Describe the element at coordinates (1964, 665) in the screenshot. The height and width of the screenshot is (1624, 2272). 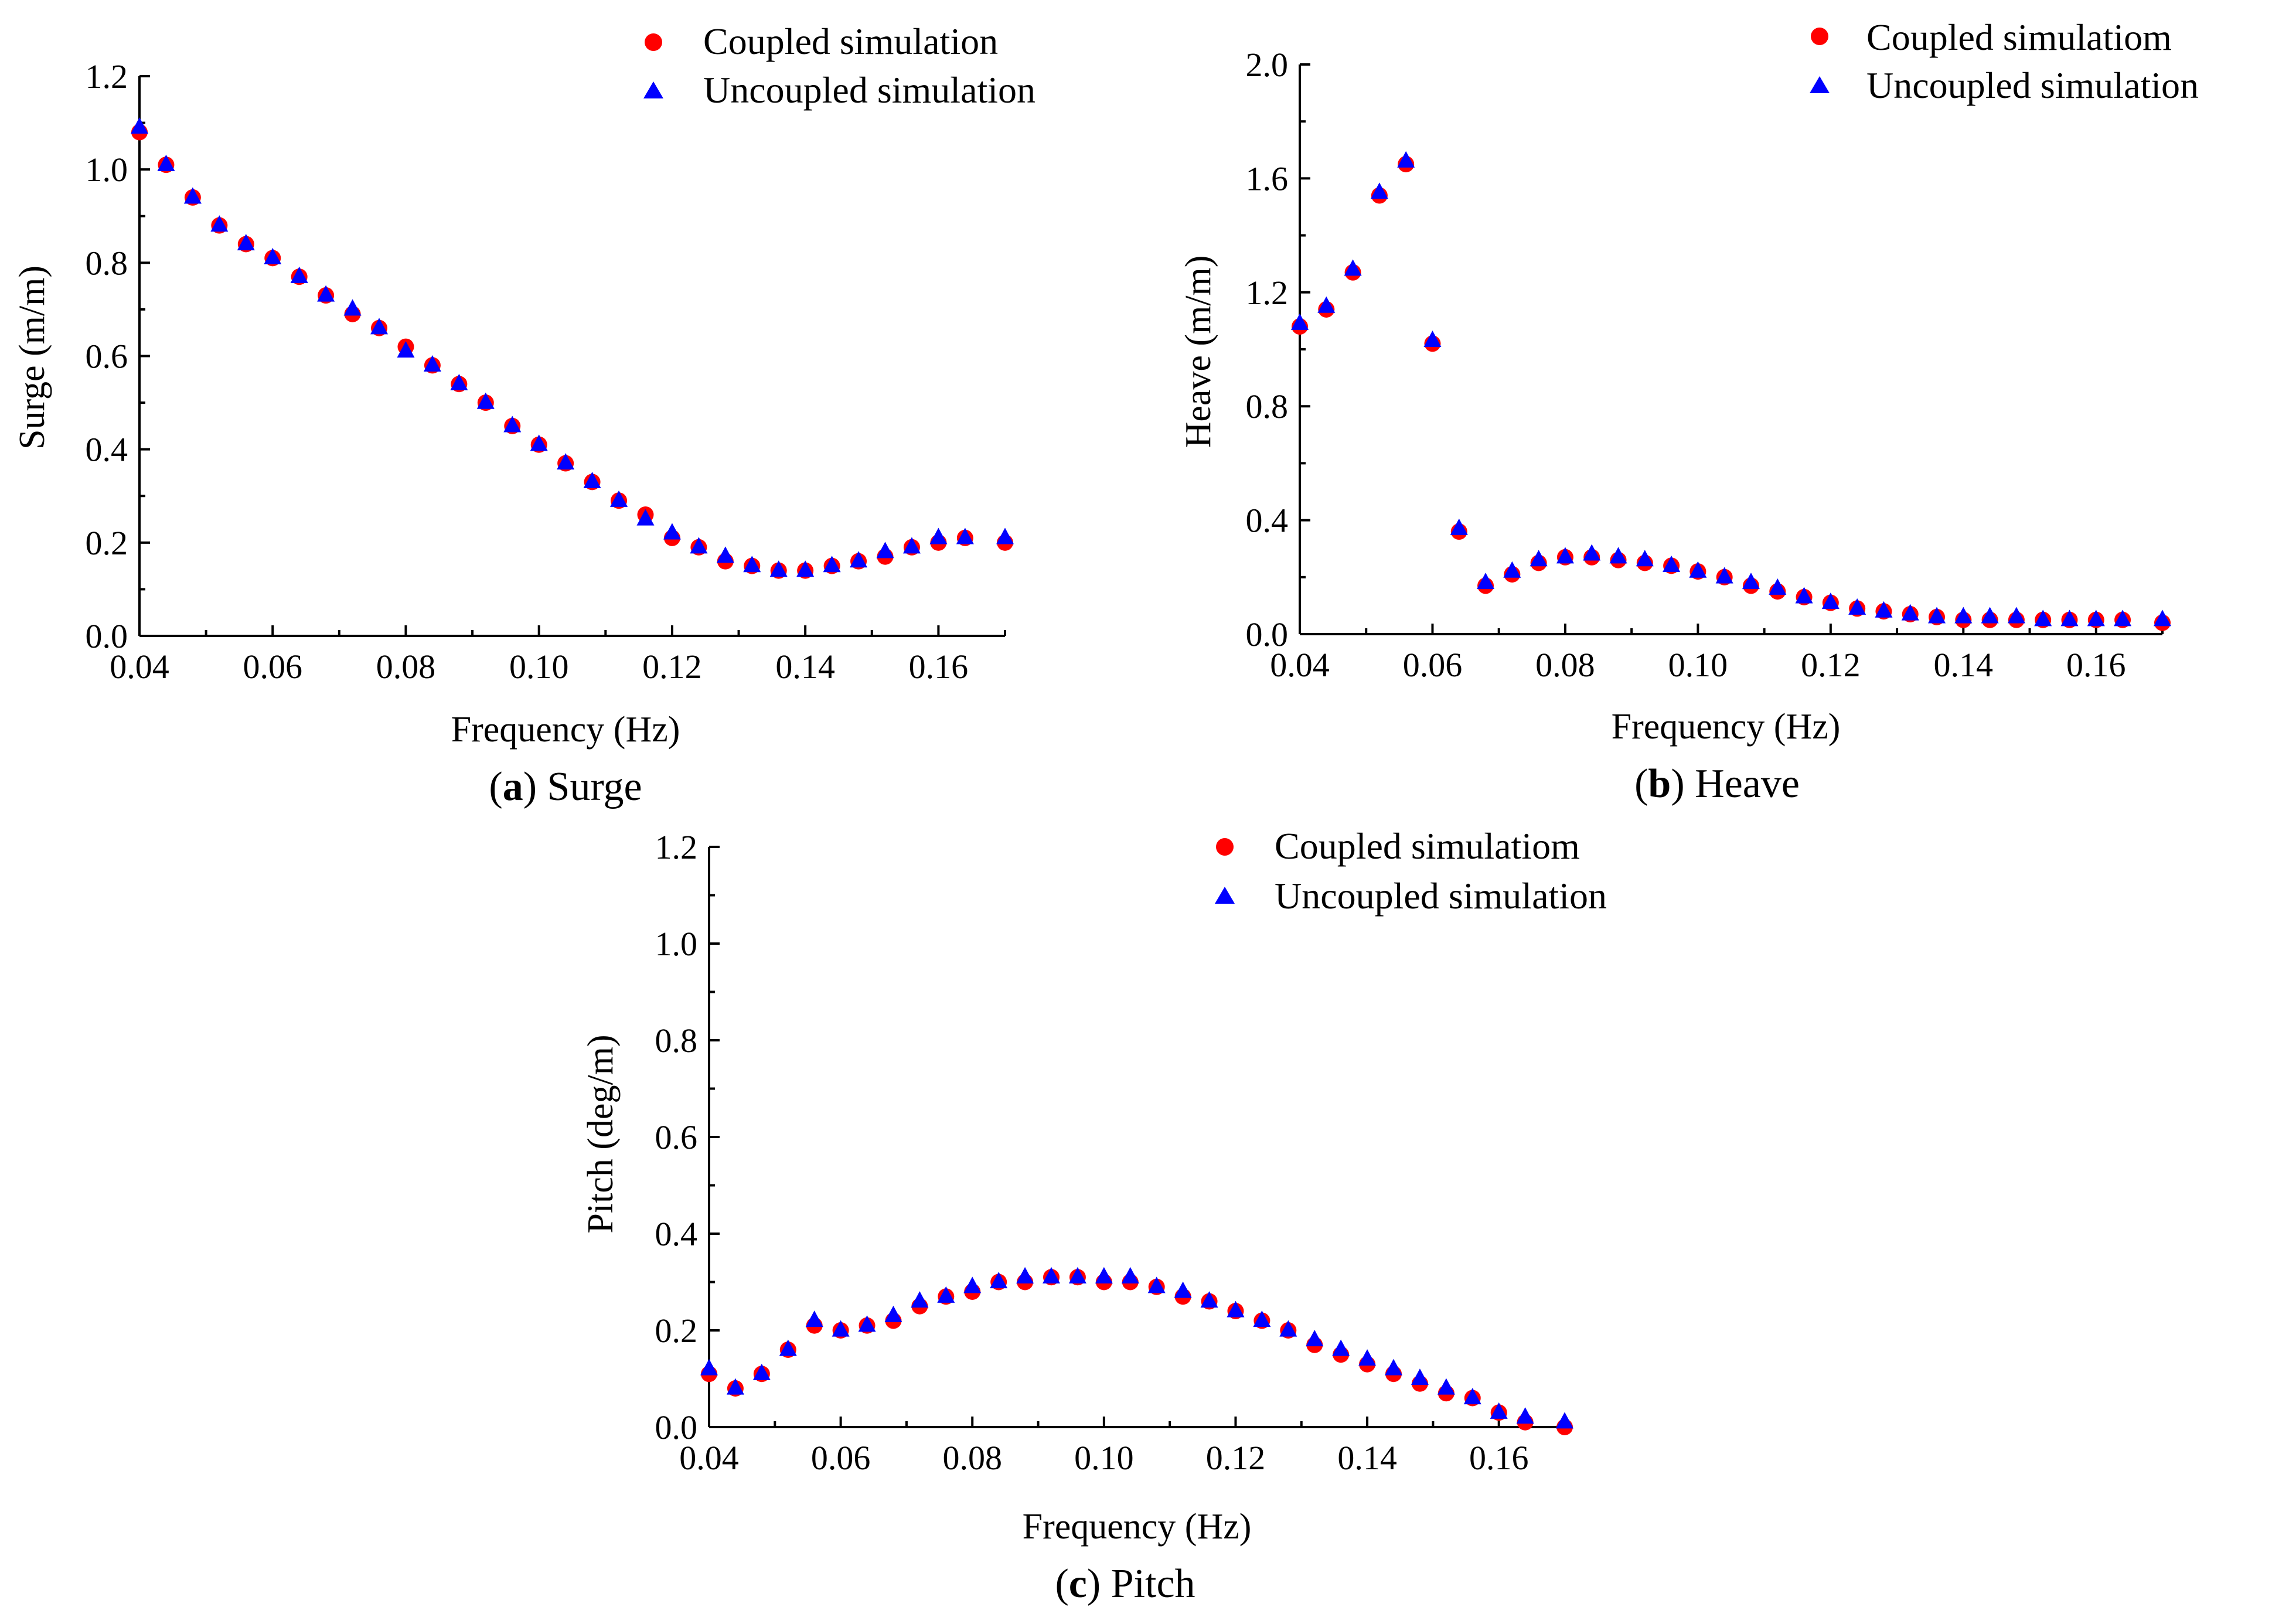
I see `heave-x-tick-label: 0.14` at that location.